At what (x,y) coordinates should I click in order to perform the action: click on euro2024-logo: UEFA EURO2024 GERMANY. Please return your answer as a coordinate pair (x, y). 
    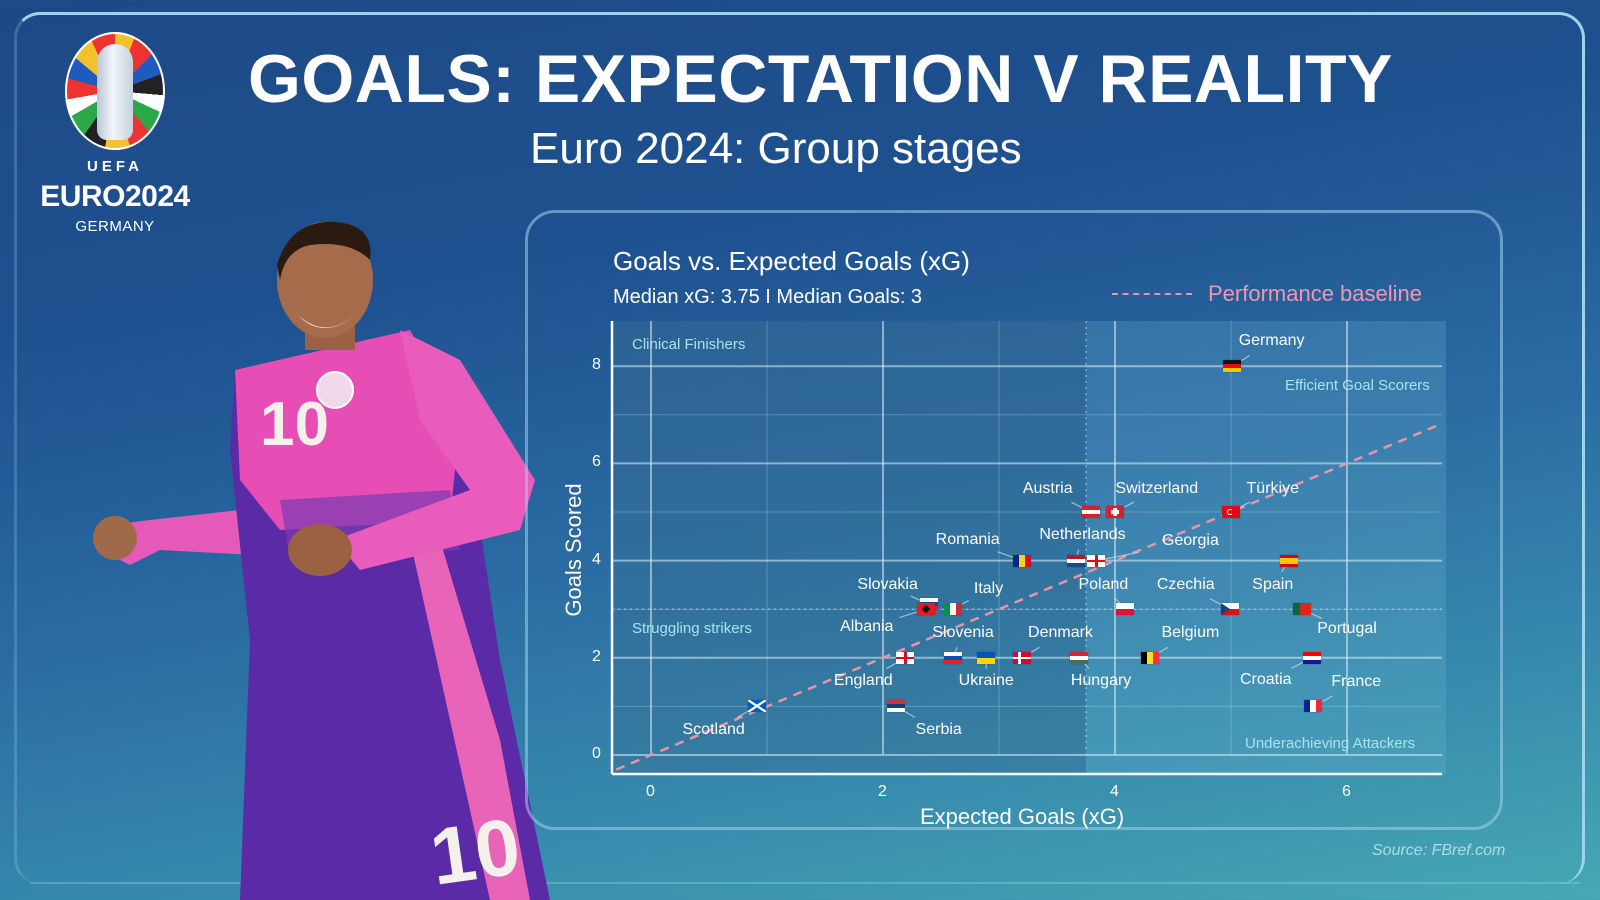
    Looking at the image, I should click on (115, 135).